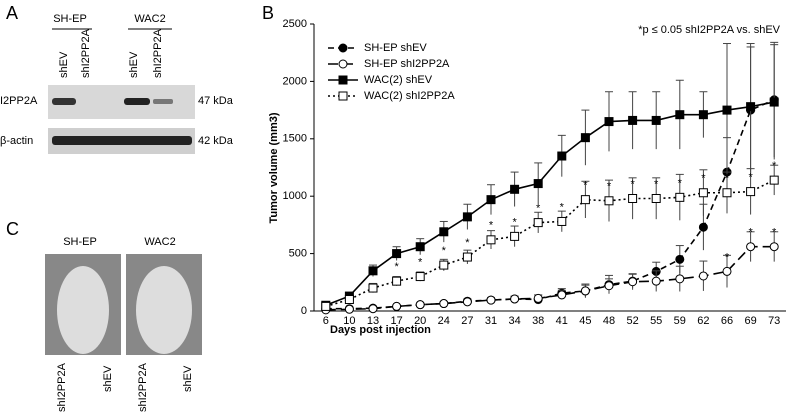  Describe the element at coordinates (514, 321) in the screenshot. I see `x-tick-label: 34` at that location.